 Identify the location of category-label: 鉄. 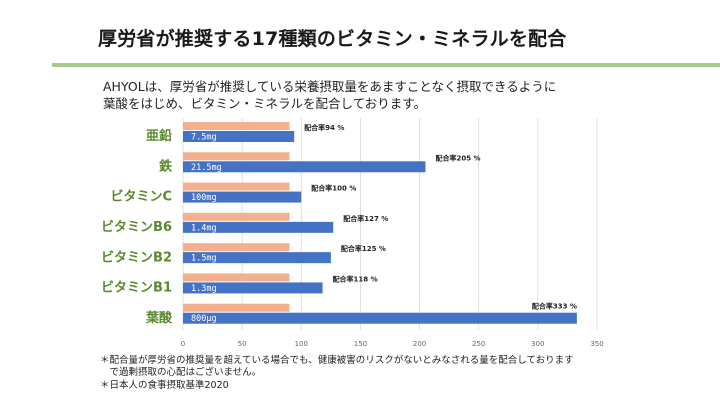
(165, 166).